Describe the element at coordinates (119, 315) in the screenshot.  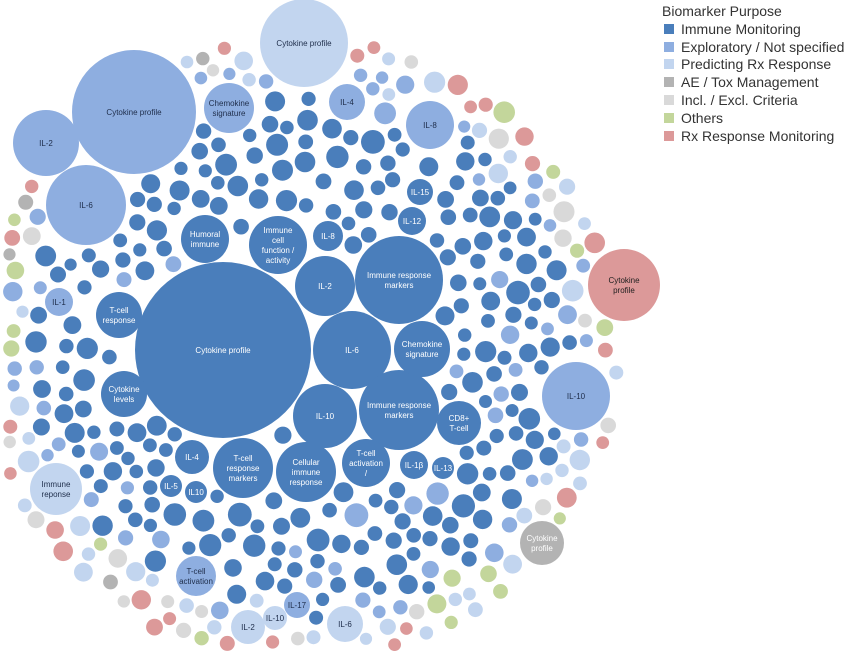
I see `bubble-label: T-cell response` at that location.